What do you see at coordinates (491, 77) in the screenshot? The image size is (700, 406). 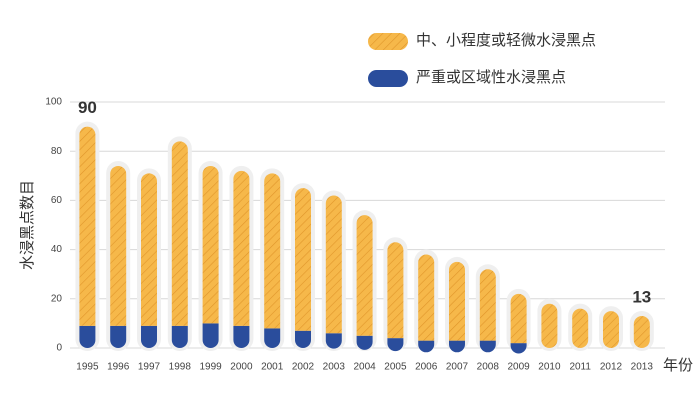 I see `legend-label: 严重或区域性水浸黑点` at bounding box center [491, 77].